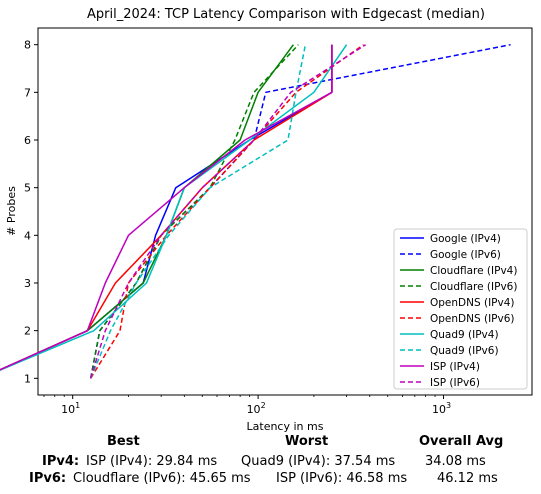  I want to click on y-tick-label: 7, so click(27, 92).